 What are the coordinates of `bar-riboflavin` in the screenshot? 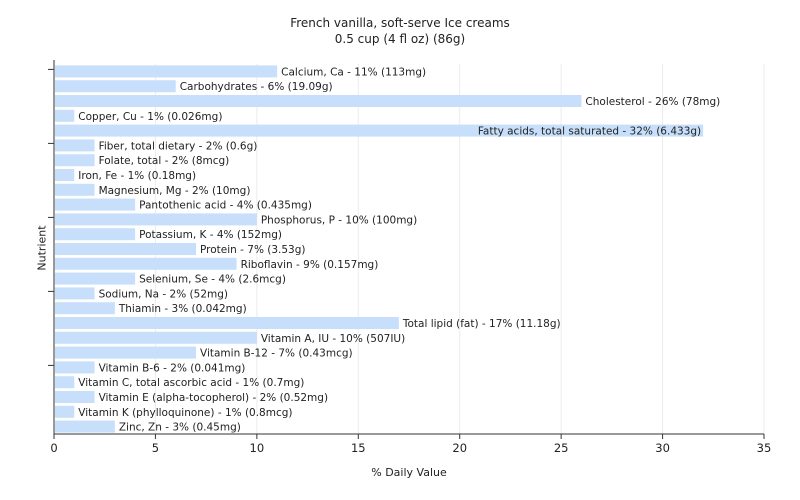 It's located at (146, 263).